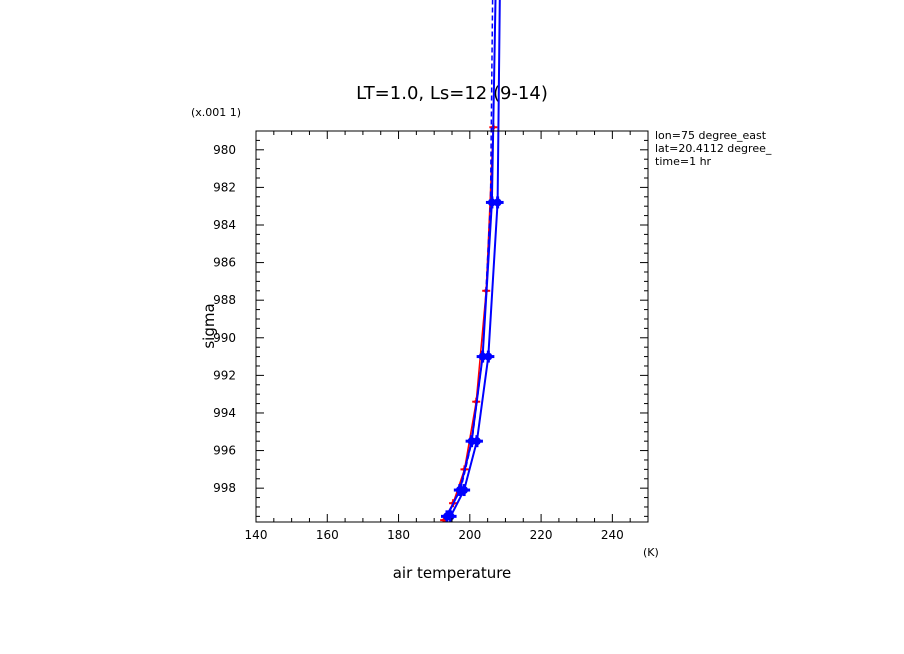 The height and width of the screenshot is (654, 904). I want to click on y-axis-title: sigma, so click(209, 325).